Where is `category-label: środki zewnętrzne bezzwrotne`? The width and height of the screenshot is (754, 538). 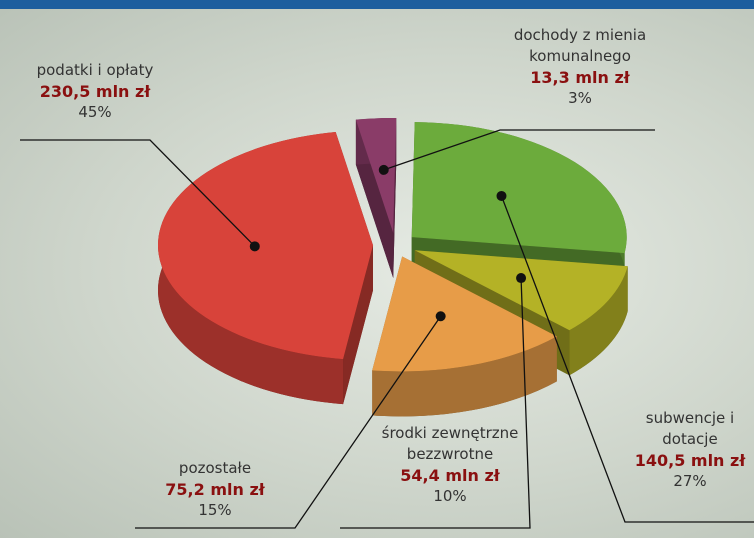 category-label: środki zewnętrzne bezzwrotne is located at coordinates (450, 443).